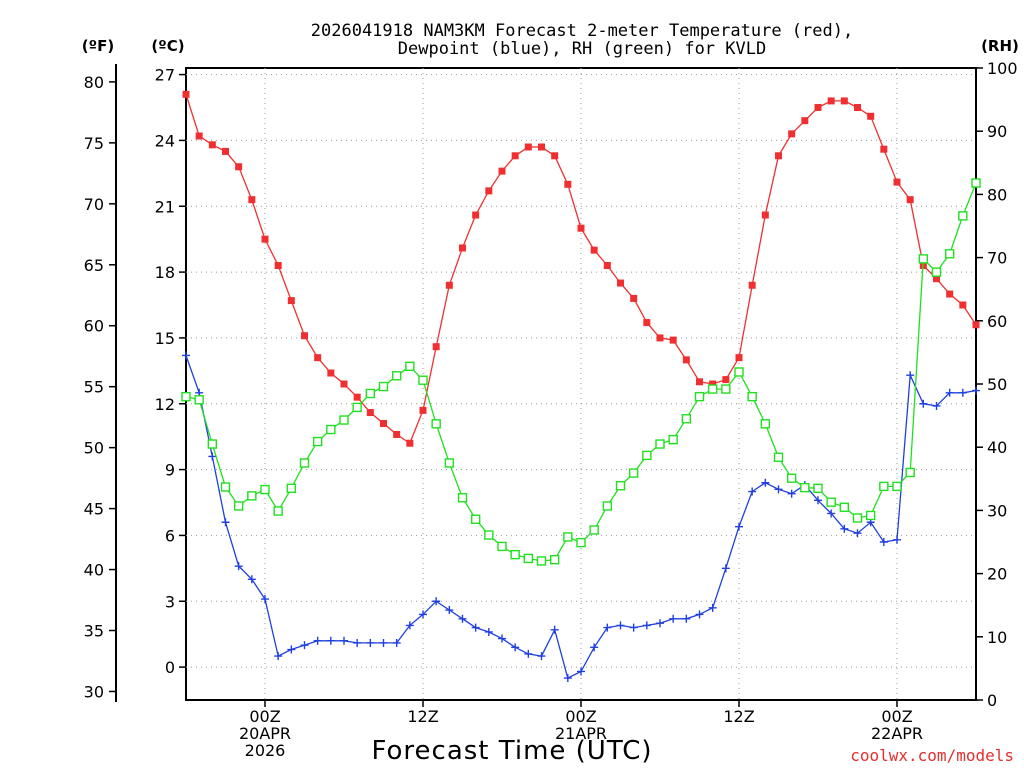 This screenshot has height=768, width=1024. I want to click on rh-tick-label: 40, so click(997, 447).